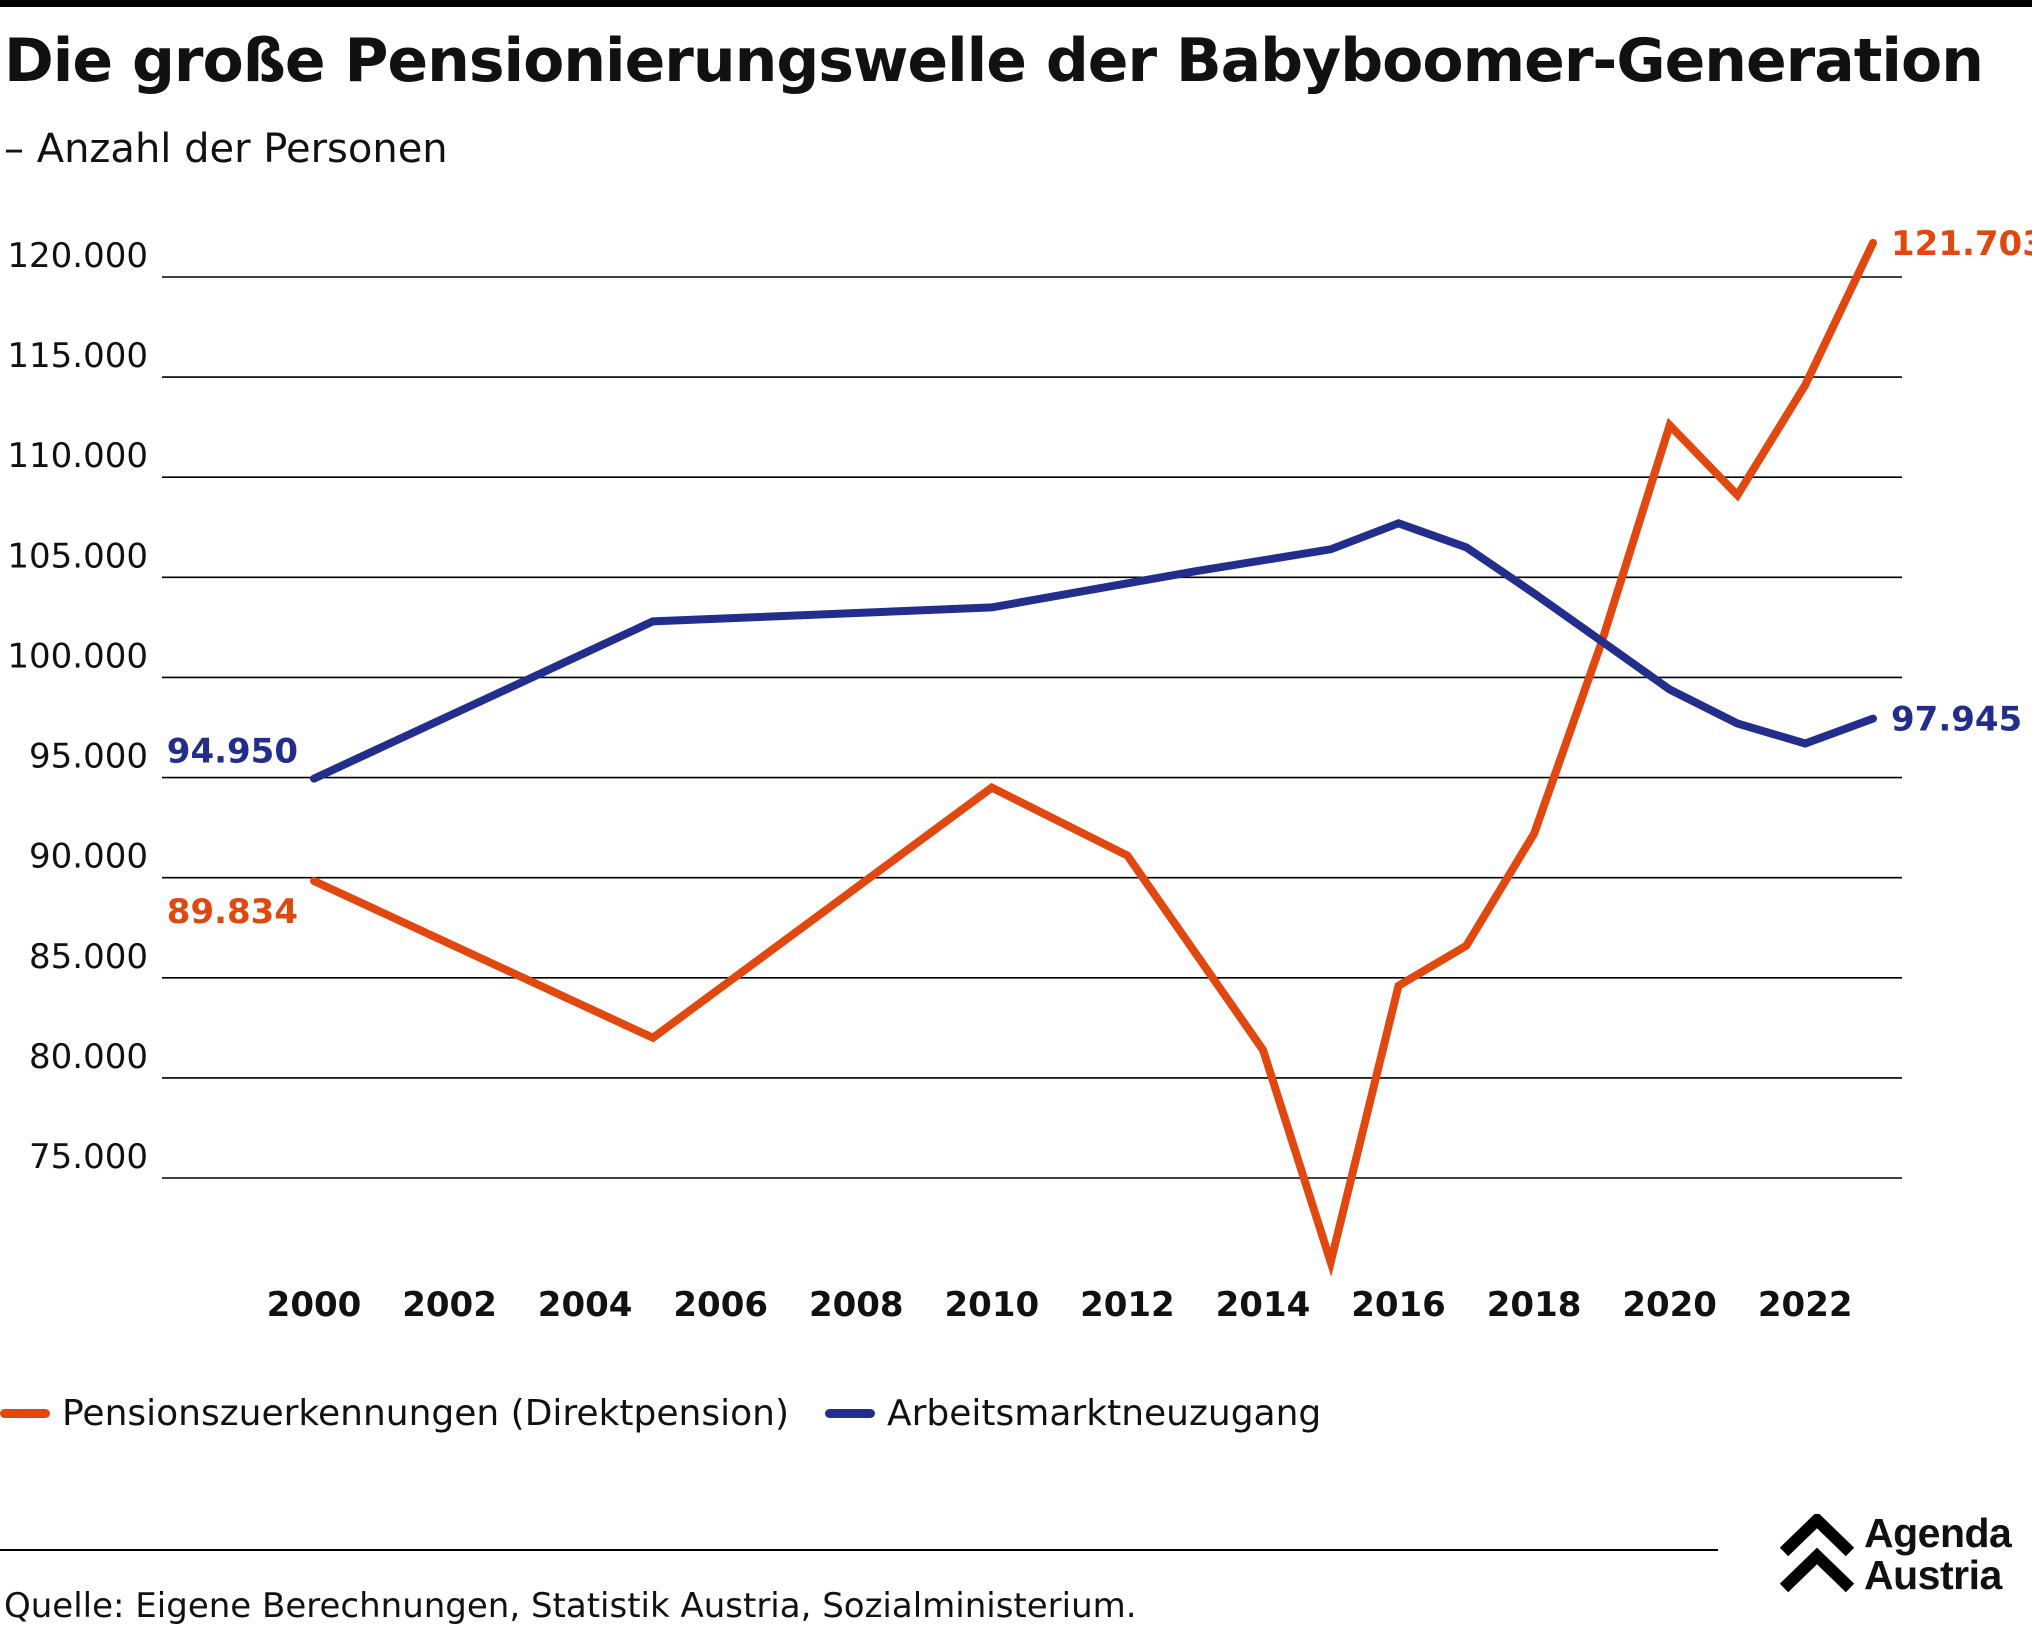 The image size is (2032, 1635). I want to click on x-tick-label: 2012, so click(1127, 1305).